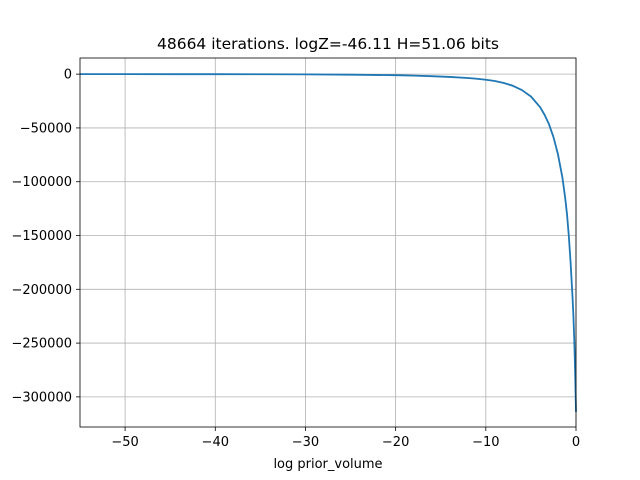  What do you see at coordinates (68, 75) in the screenshot?
I see `y-tick-label: 0` at bounding box center [68, 75].